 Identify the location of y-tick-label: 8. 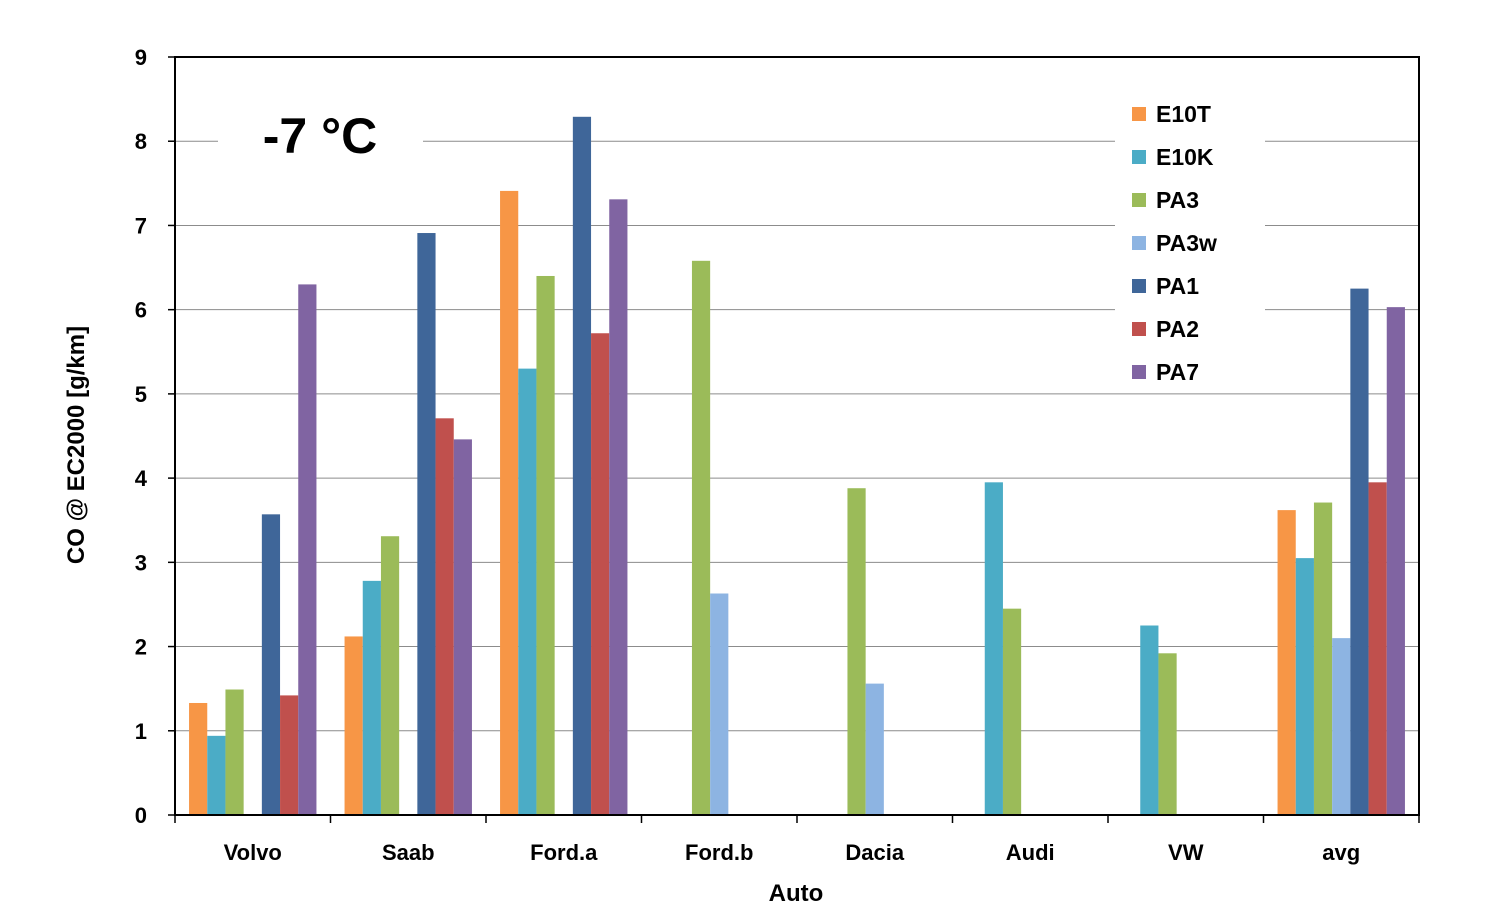
(141, 141).